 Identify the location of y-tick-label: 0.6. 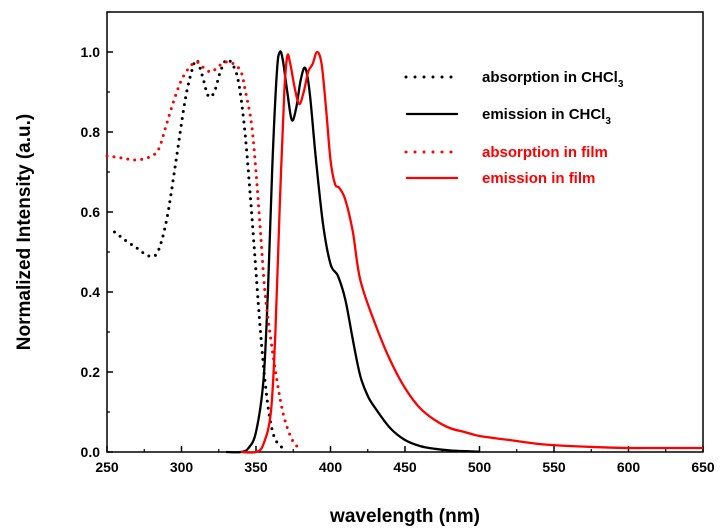
(91, 212).